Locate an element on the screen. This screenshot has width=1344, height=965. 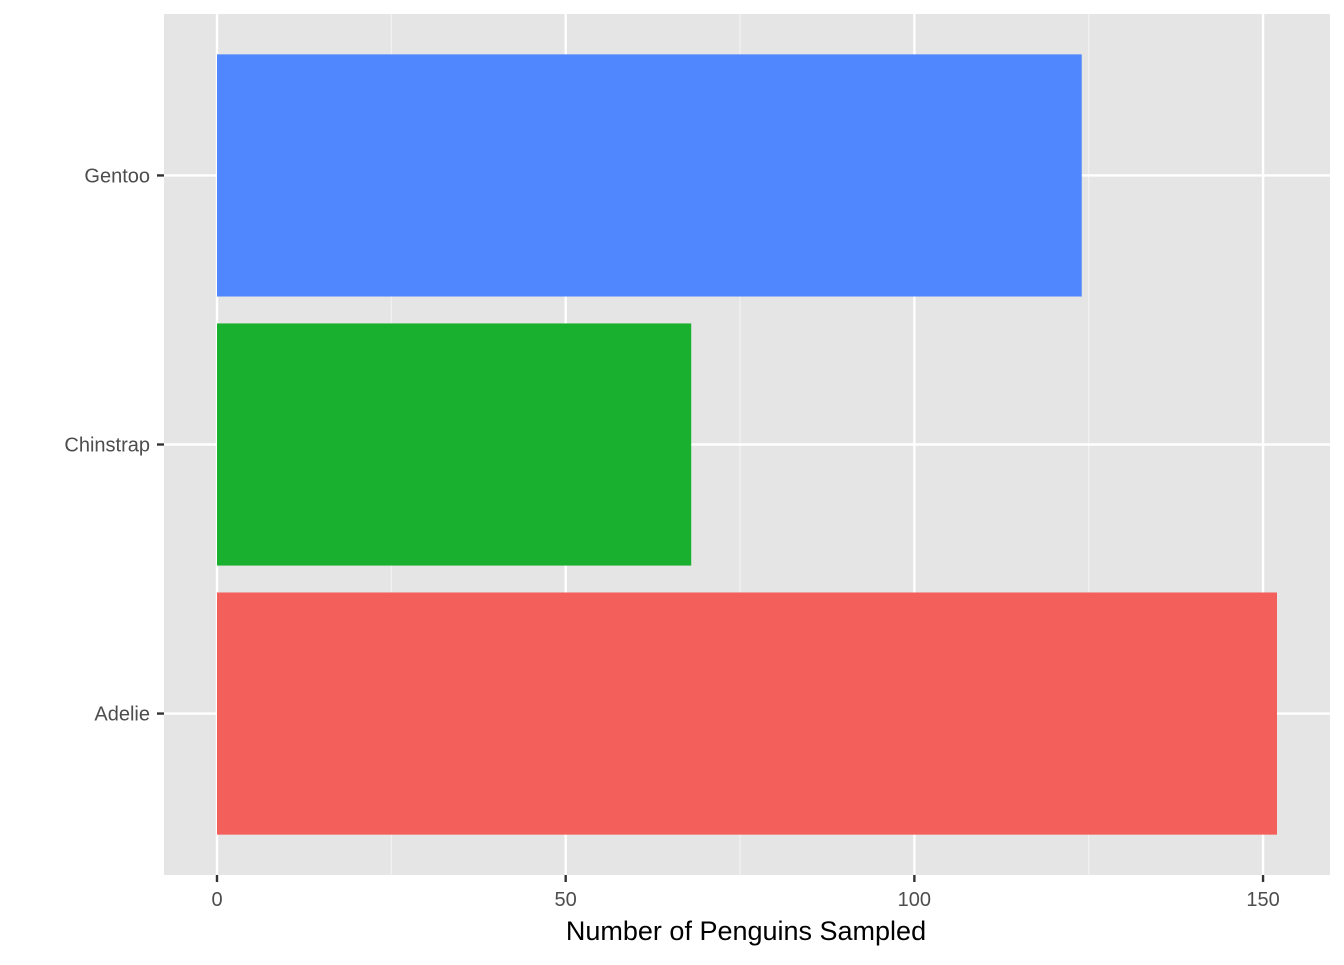
y-tick-label: Gentoo is located at coordinates (117, 176).